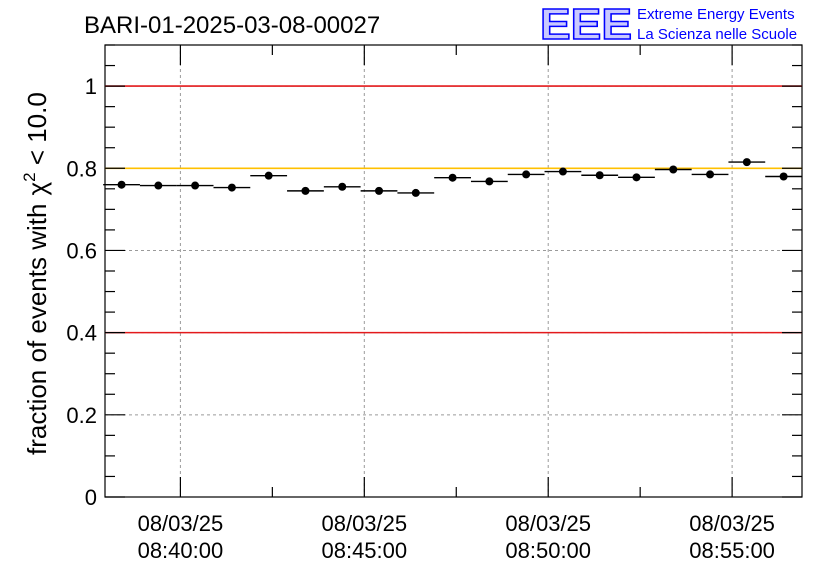  What do you see at coordinates (81, 168) in the screenshot?
I see `y-tick-label: 0.8` at bounding box center [81, 168].